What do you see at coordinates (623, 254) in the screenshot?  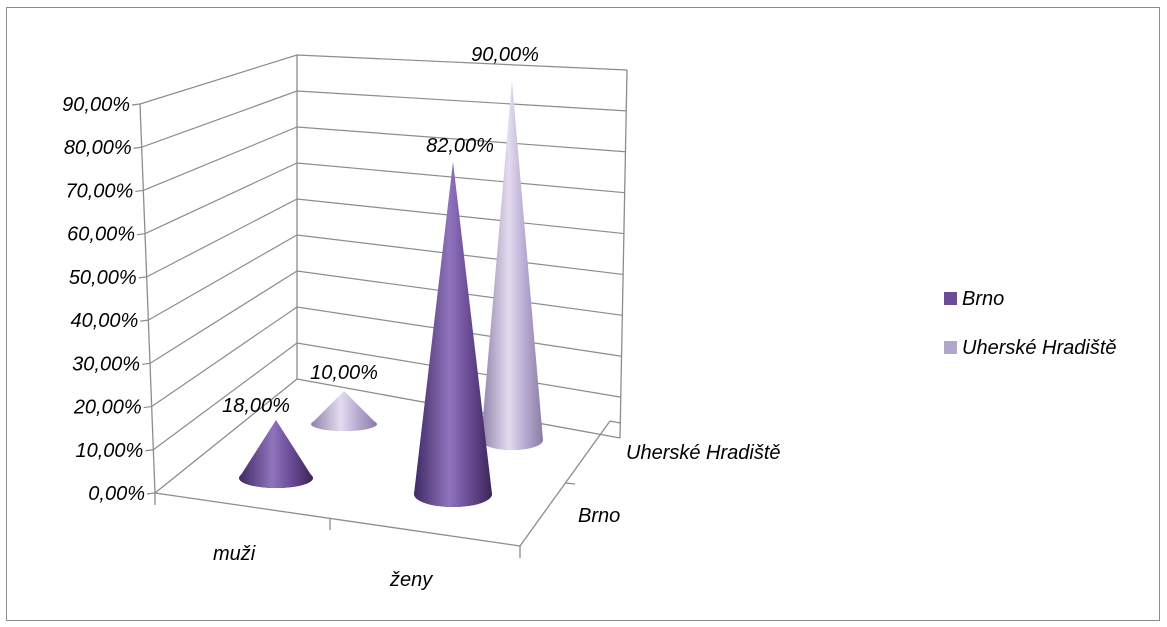 I see `right-back-edge` at bounding box center [623, 254].